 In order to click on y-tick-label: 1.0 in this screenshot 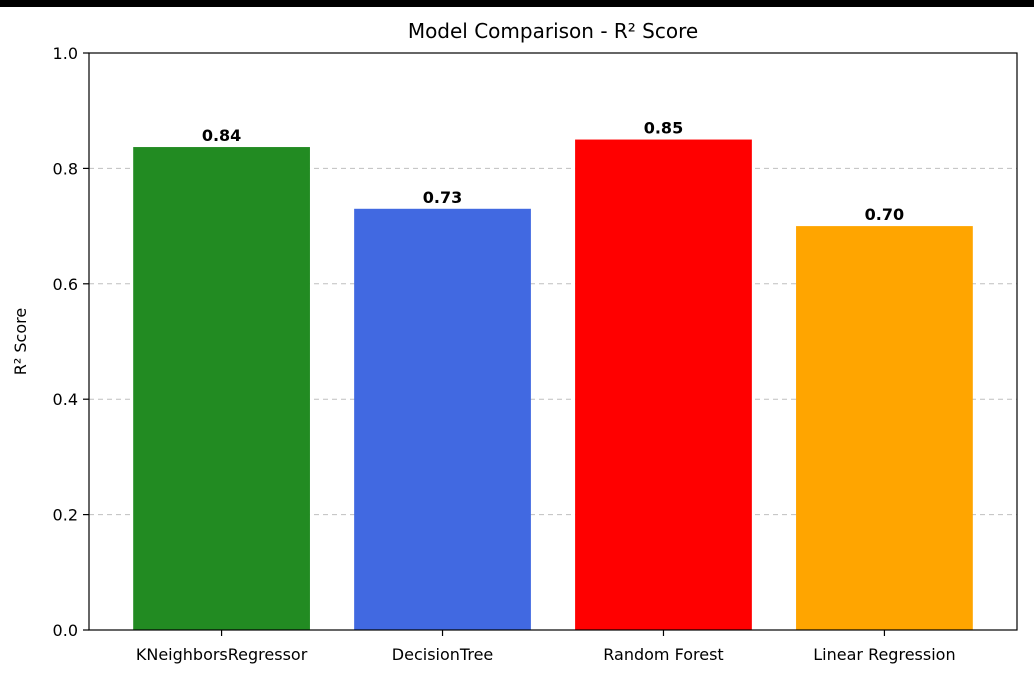, I will do `click(65, 53)`.